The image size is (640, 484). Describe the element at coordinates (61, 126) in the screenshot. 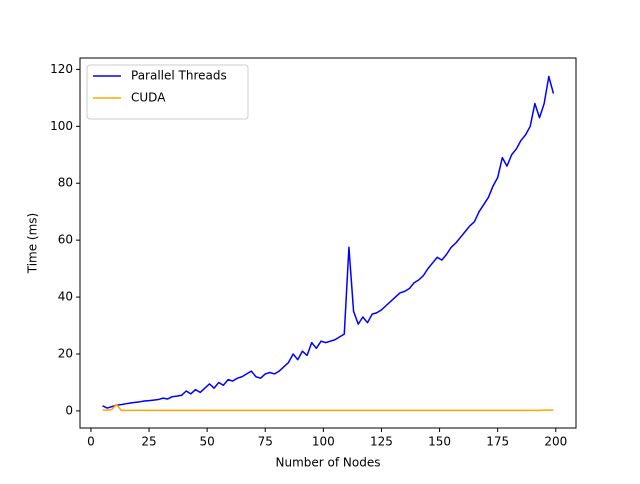

I see `y-tick-label: 100` at that location.